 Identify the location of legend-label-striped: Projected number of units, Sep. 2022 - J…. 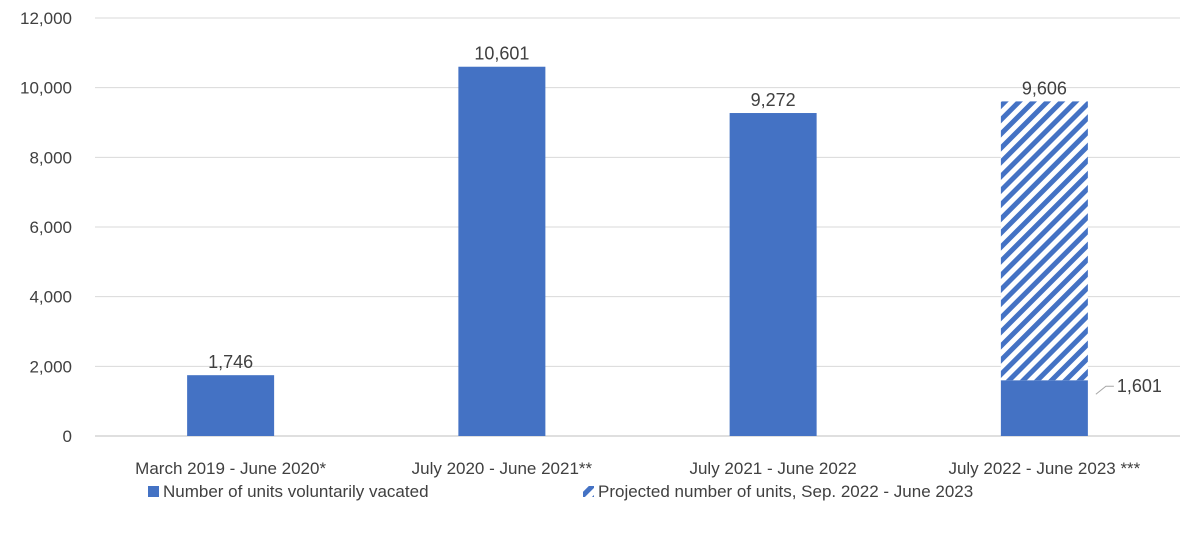
(785, 491).